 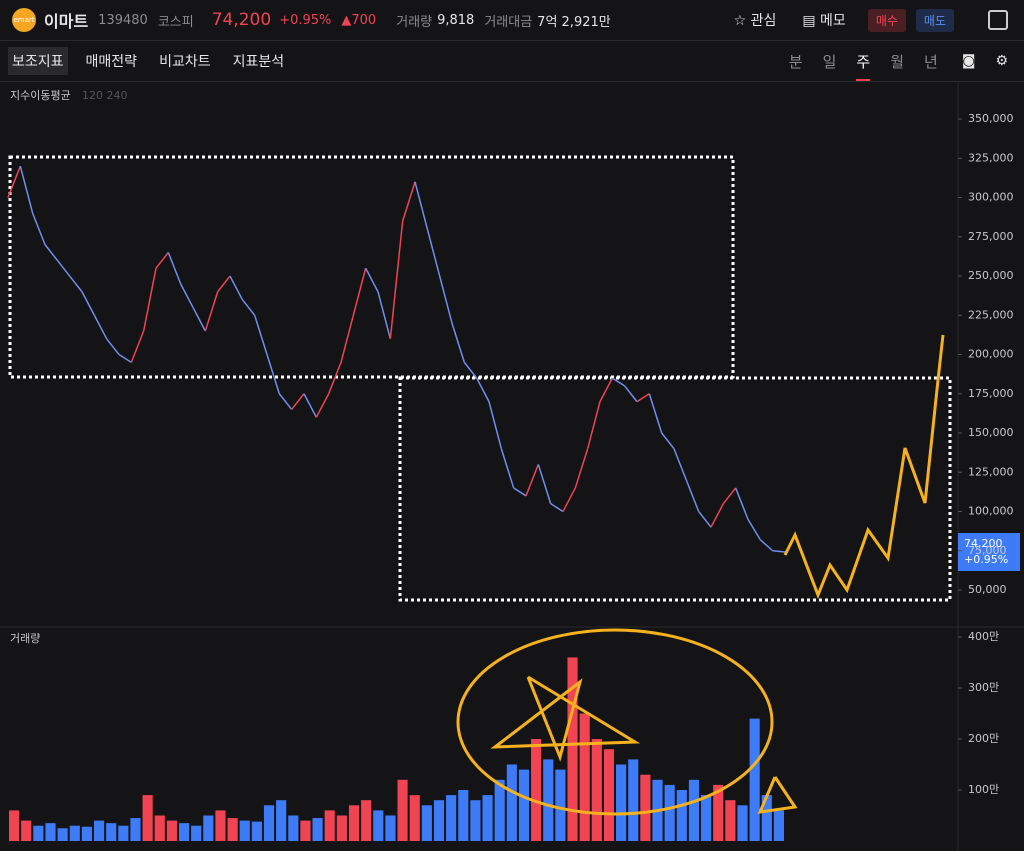 I want to click on camera-button: ◙, so click(x=968, y=61).